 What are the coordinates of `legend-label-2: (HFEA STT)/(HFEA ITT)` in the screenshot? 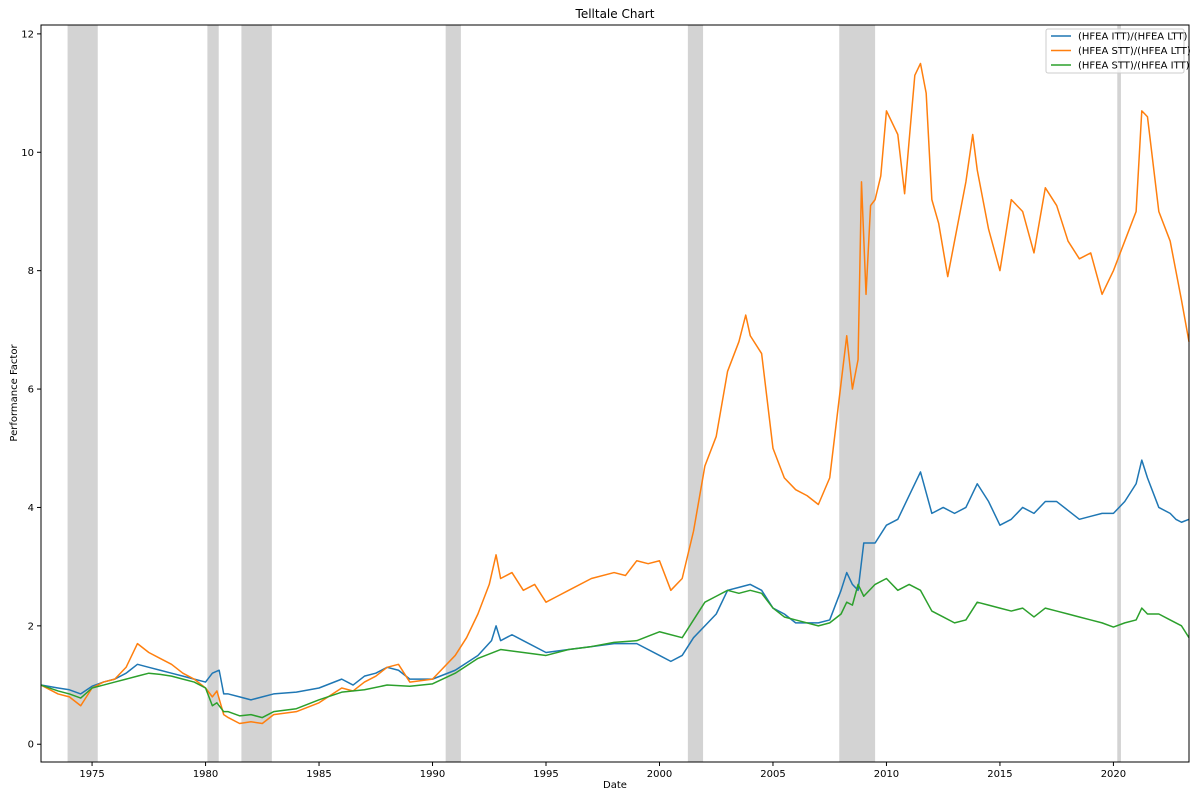 It's located at (1134, 66).